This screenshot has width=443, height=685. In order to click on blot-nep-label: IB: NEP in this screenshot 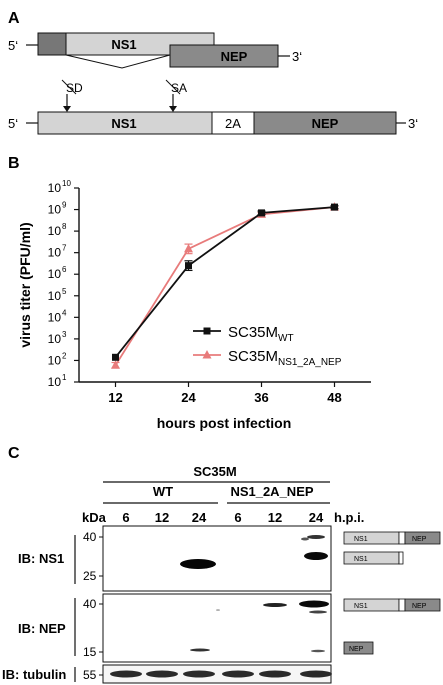, I will do `click(42, 628)`.